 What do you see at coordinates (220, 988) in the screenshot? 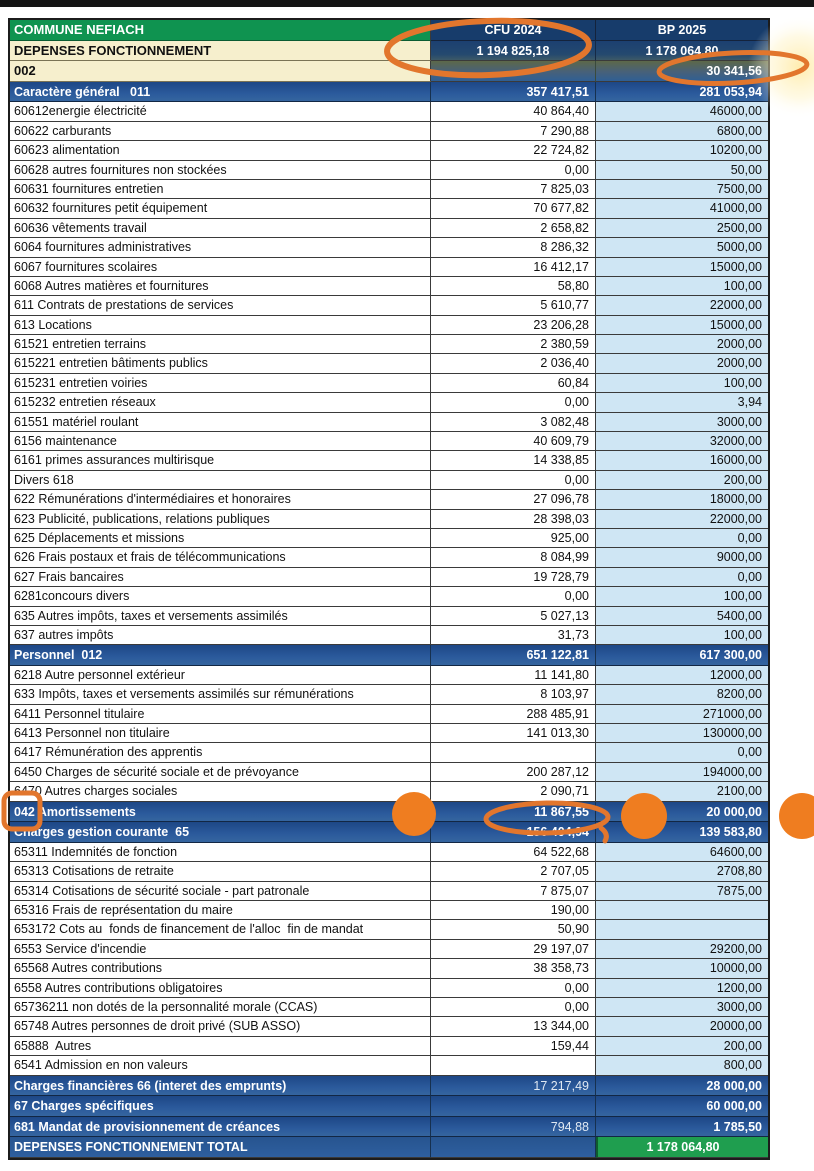
I see `row-label: 6558 Autres contributions obligatoires` at bounding box center [220, 988].